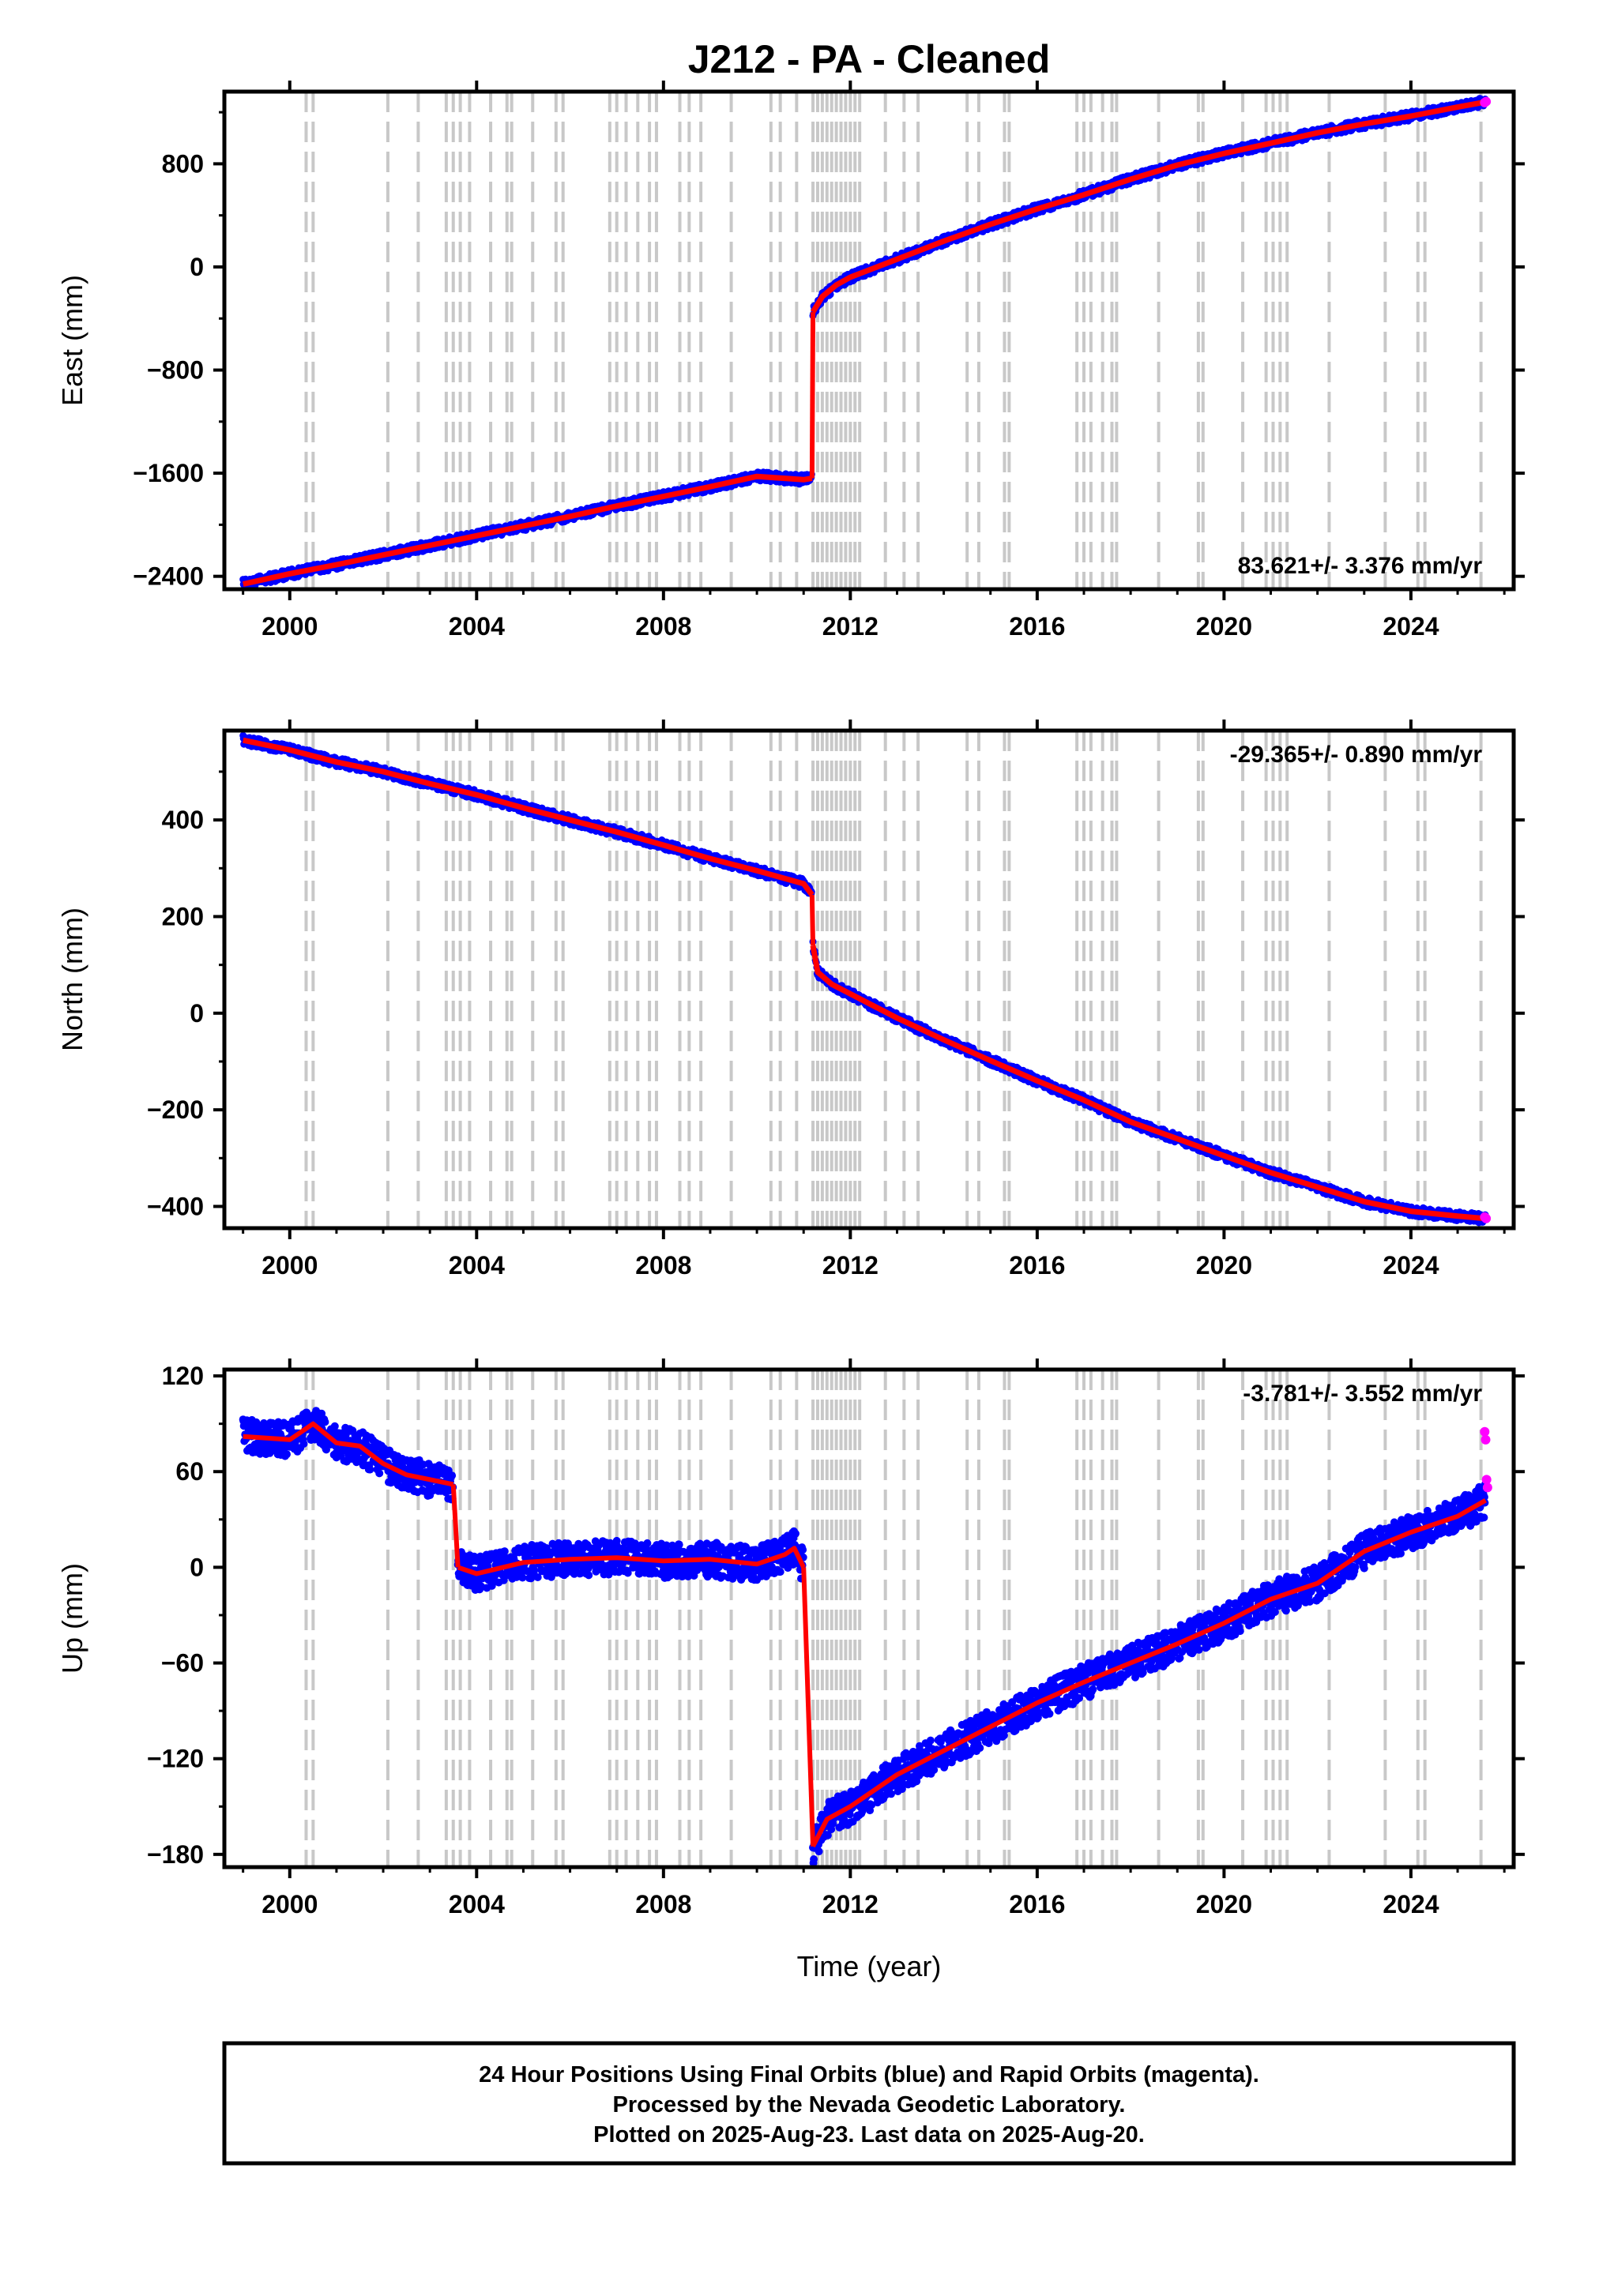 The width and height of the screenshot is (1599, 2296). What do you see at coordinates (1360, 566) in the screenshot?
I see `rate-label-east: 83.621+/- 3.376 mm/yr` at bounding box center [1360, 566].